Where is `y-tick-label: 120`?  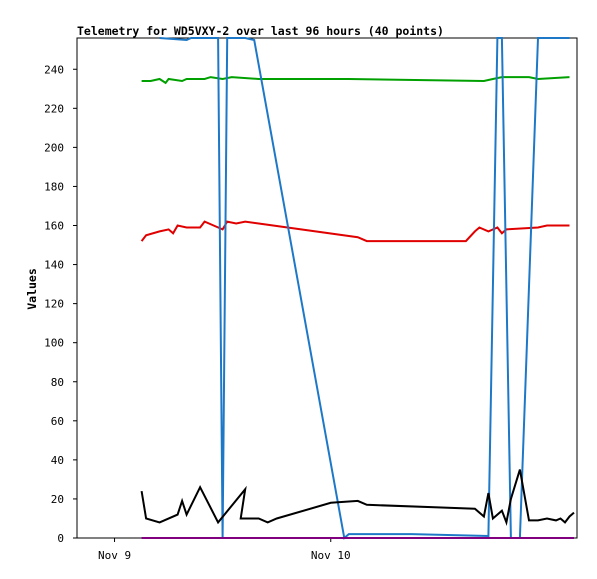
y-tick-label: 120 is located at coordinates (54, 304).